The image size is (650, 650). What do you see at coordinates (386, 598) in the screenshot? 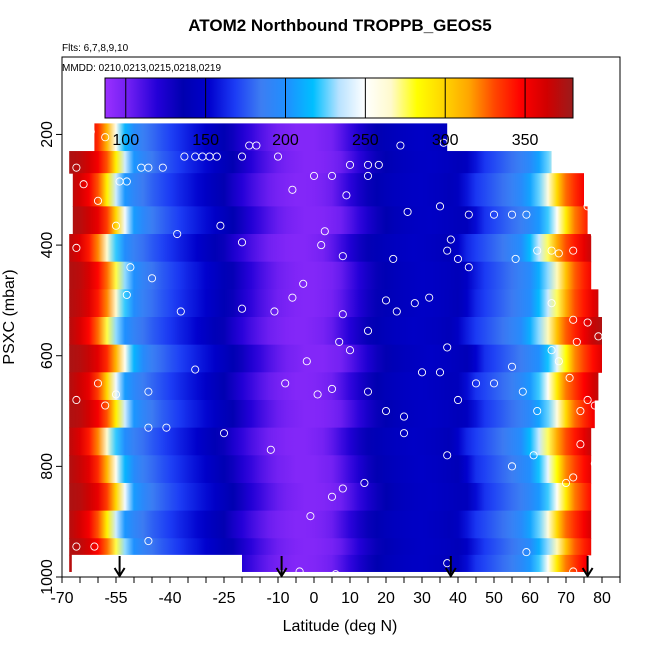
I see `x-tick-label: 20` at bounding box center [386, 598].